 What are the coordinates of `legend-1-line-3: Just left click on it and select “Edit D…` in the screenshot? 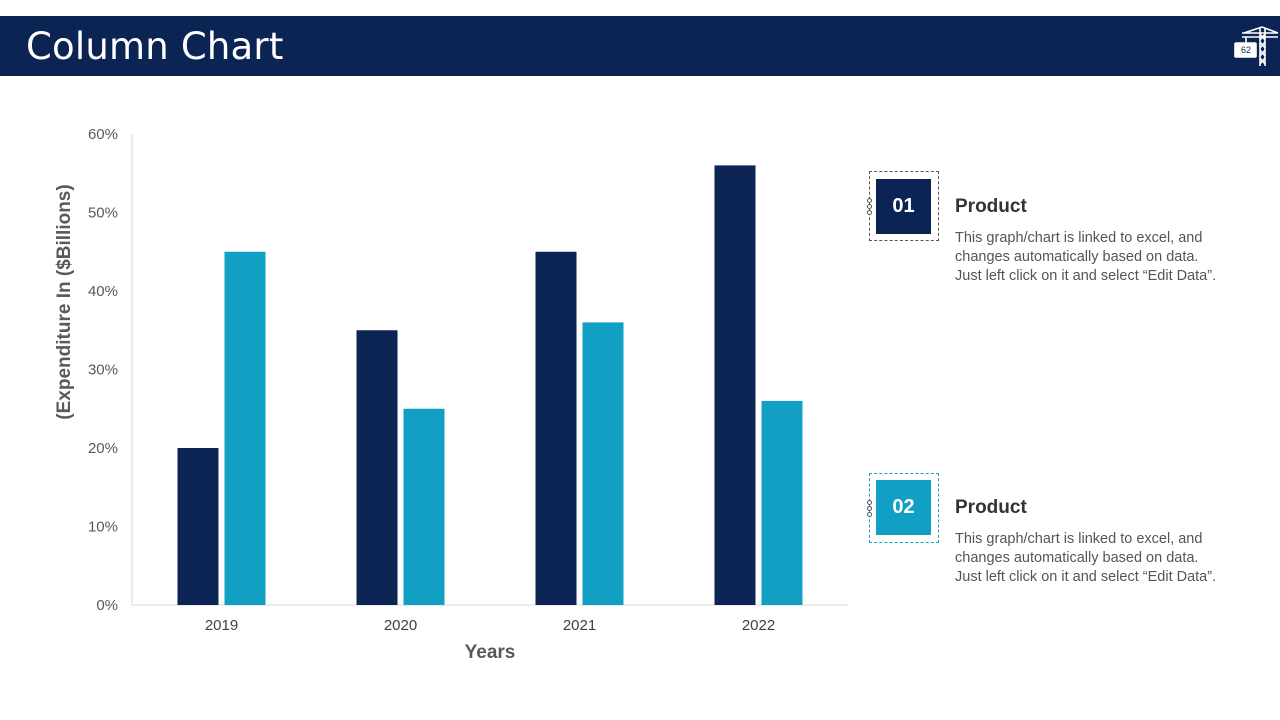 It's located at (1086, 276).